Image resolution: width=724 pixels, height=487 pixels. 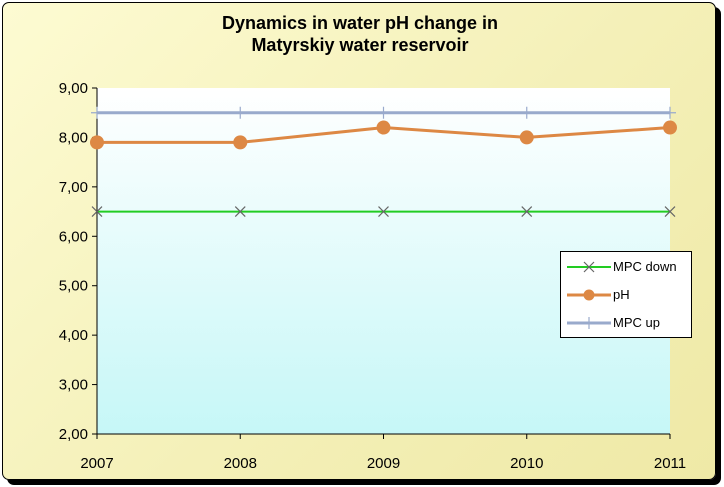 What do you see at coordinates (589, 267) in the screenshot?
I see `legend-swatch-mpc-down` at bounding box center [589, 267].